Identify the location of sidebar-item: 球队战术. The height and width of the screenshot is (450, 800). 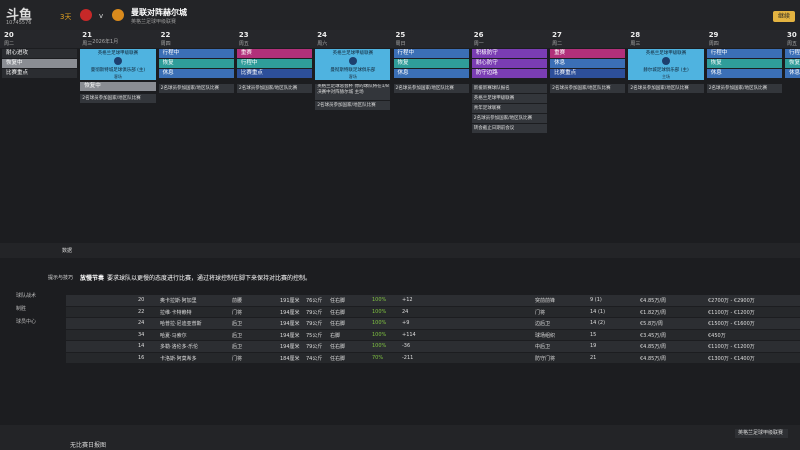
(26, 296).